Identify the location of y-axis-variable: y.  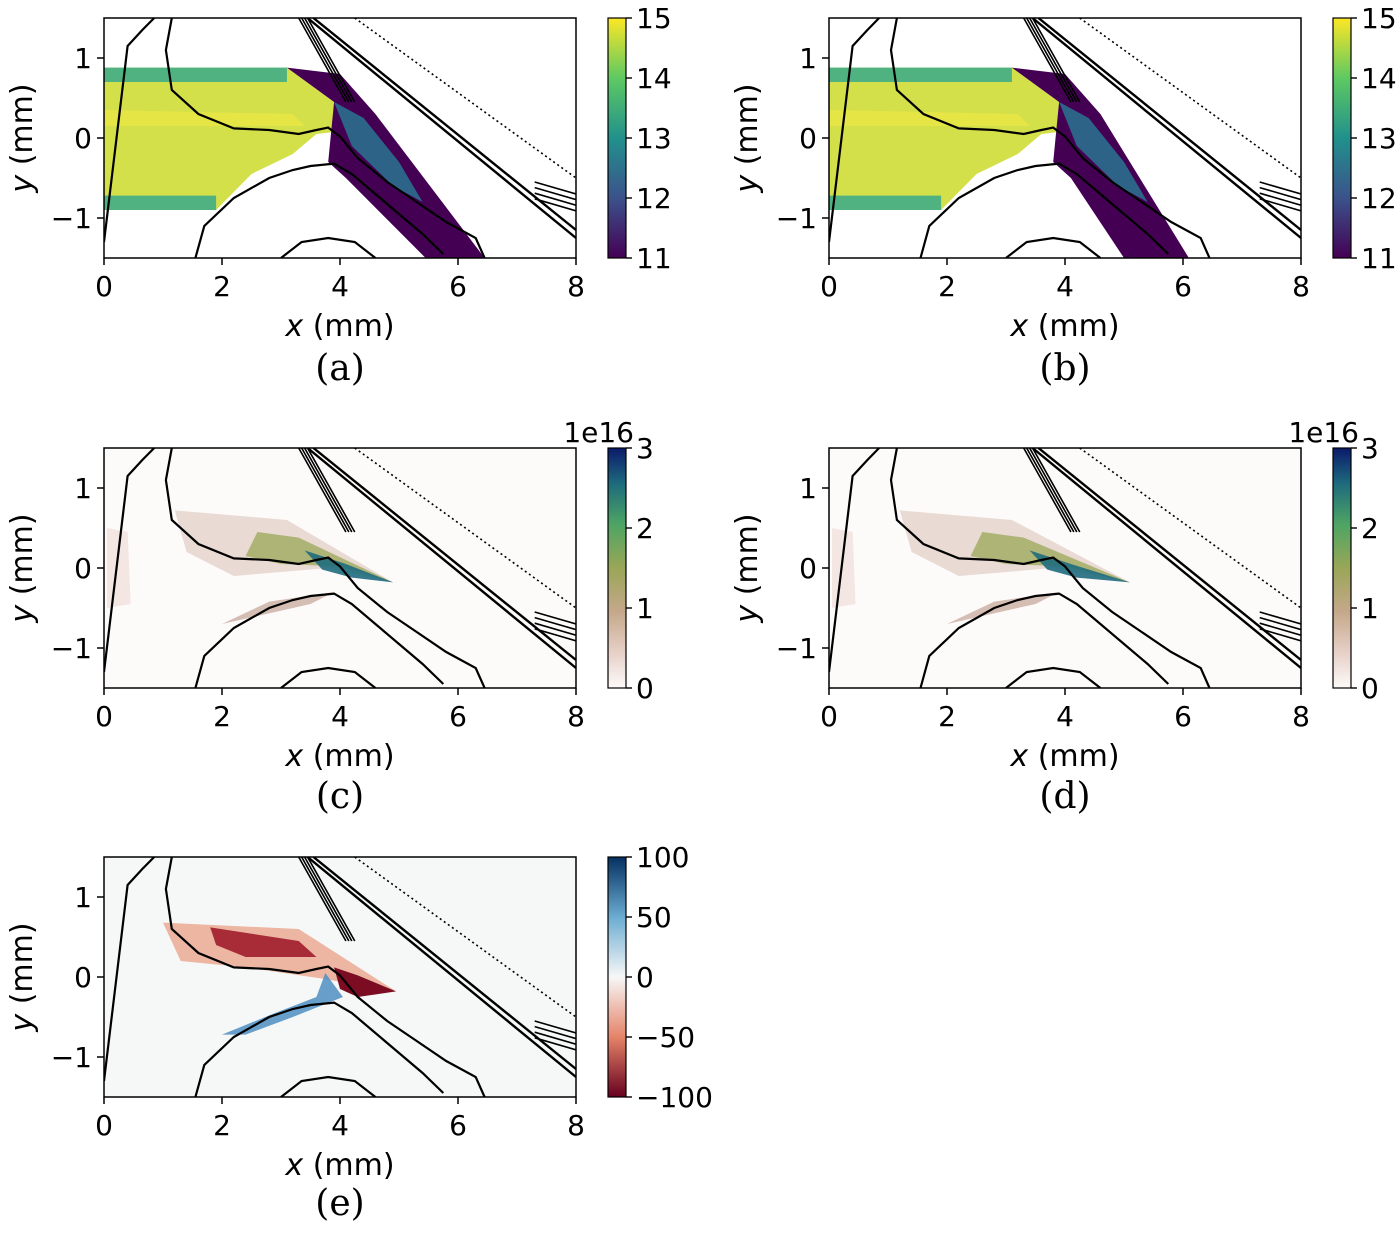
(22, 1023).